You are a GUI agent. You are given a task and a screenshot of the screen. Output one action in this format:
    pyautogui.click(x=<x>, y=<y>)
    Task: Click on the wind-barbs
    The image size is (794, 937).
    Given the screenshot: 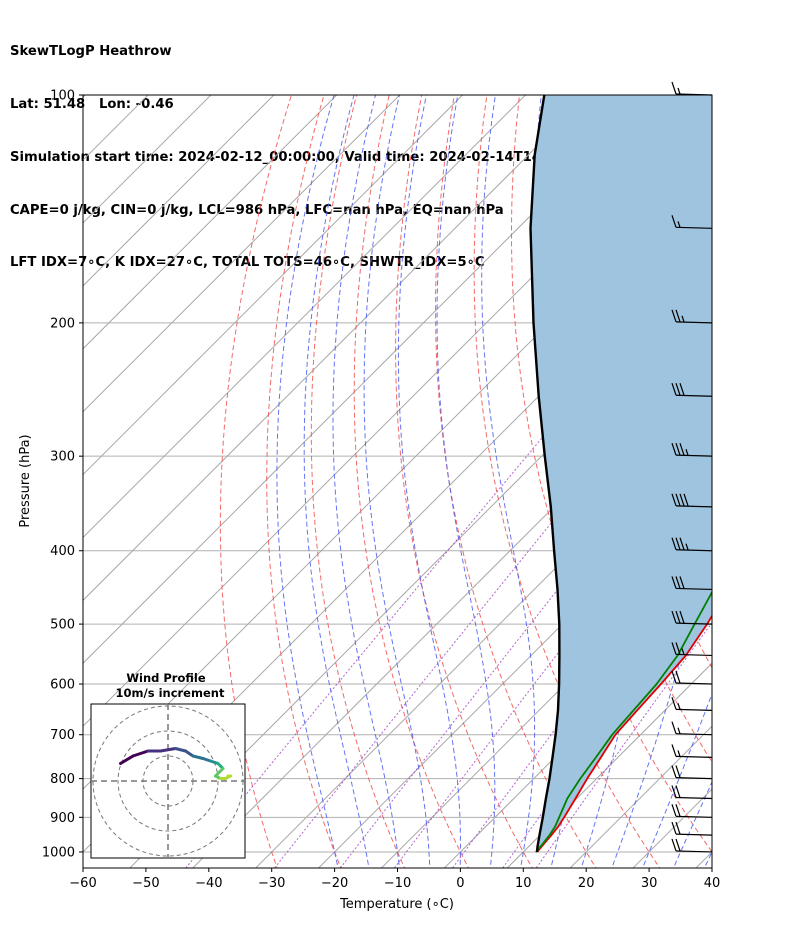 What is the action you would take?
    pyautogui.click(x=692, y=467)
    